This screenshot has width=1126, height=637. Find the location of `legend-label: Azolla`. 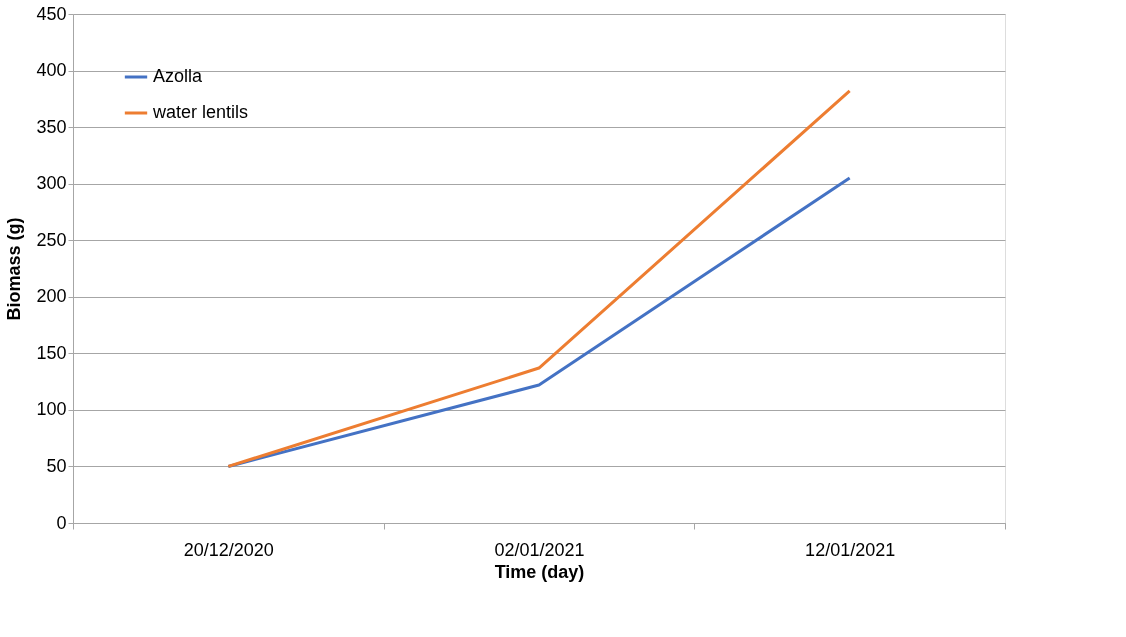

legend-label: Azolla is located at coordinates (178, 76).